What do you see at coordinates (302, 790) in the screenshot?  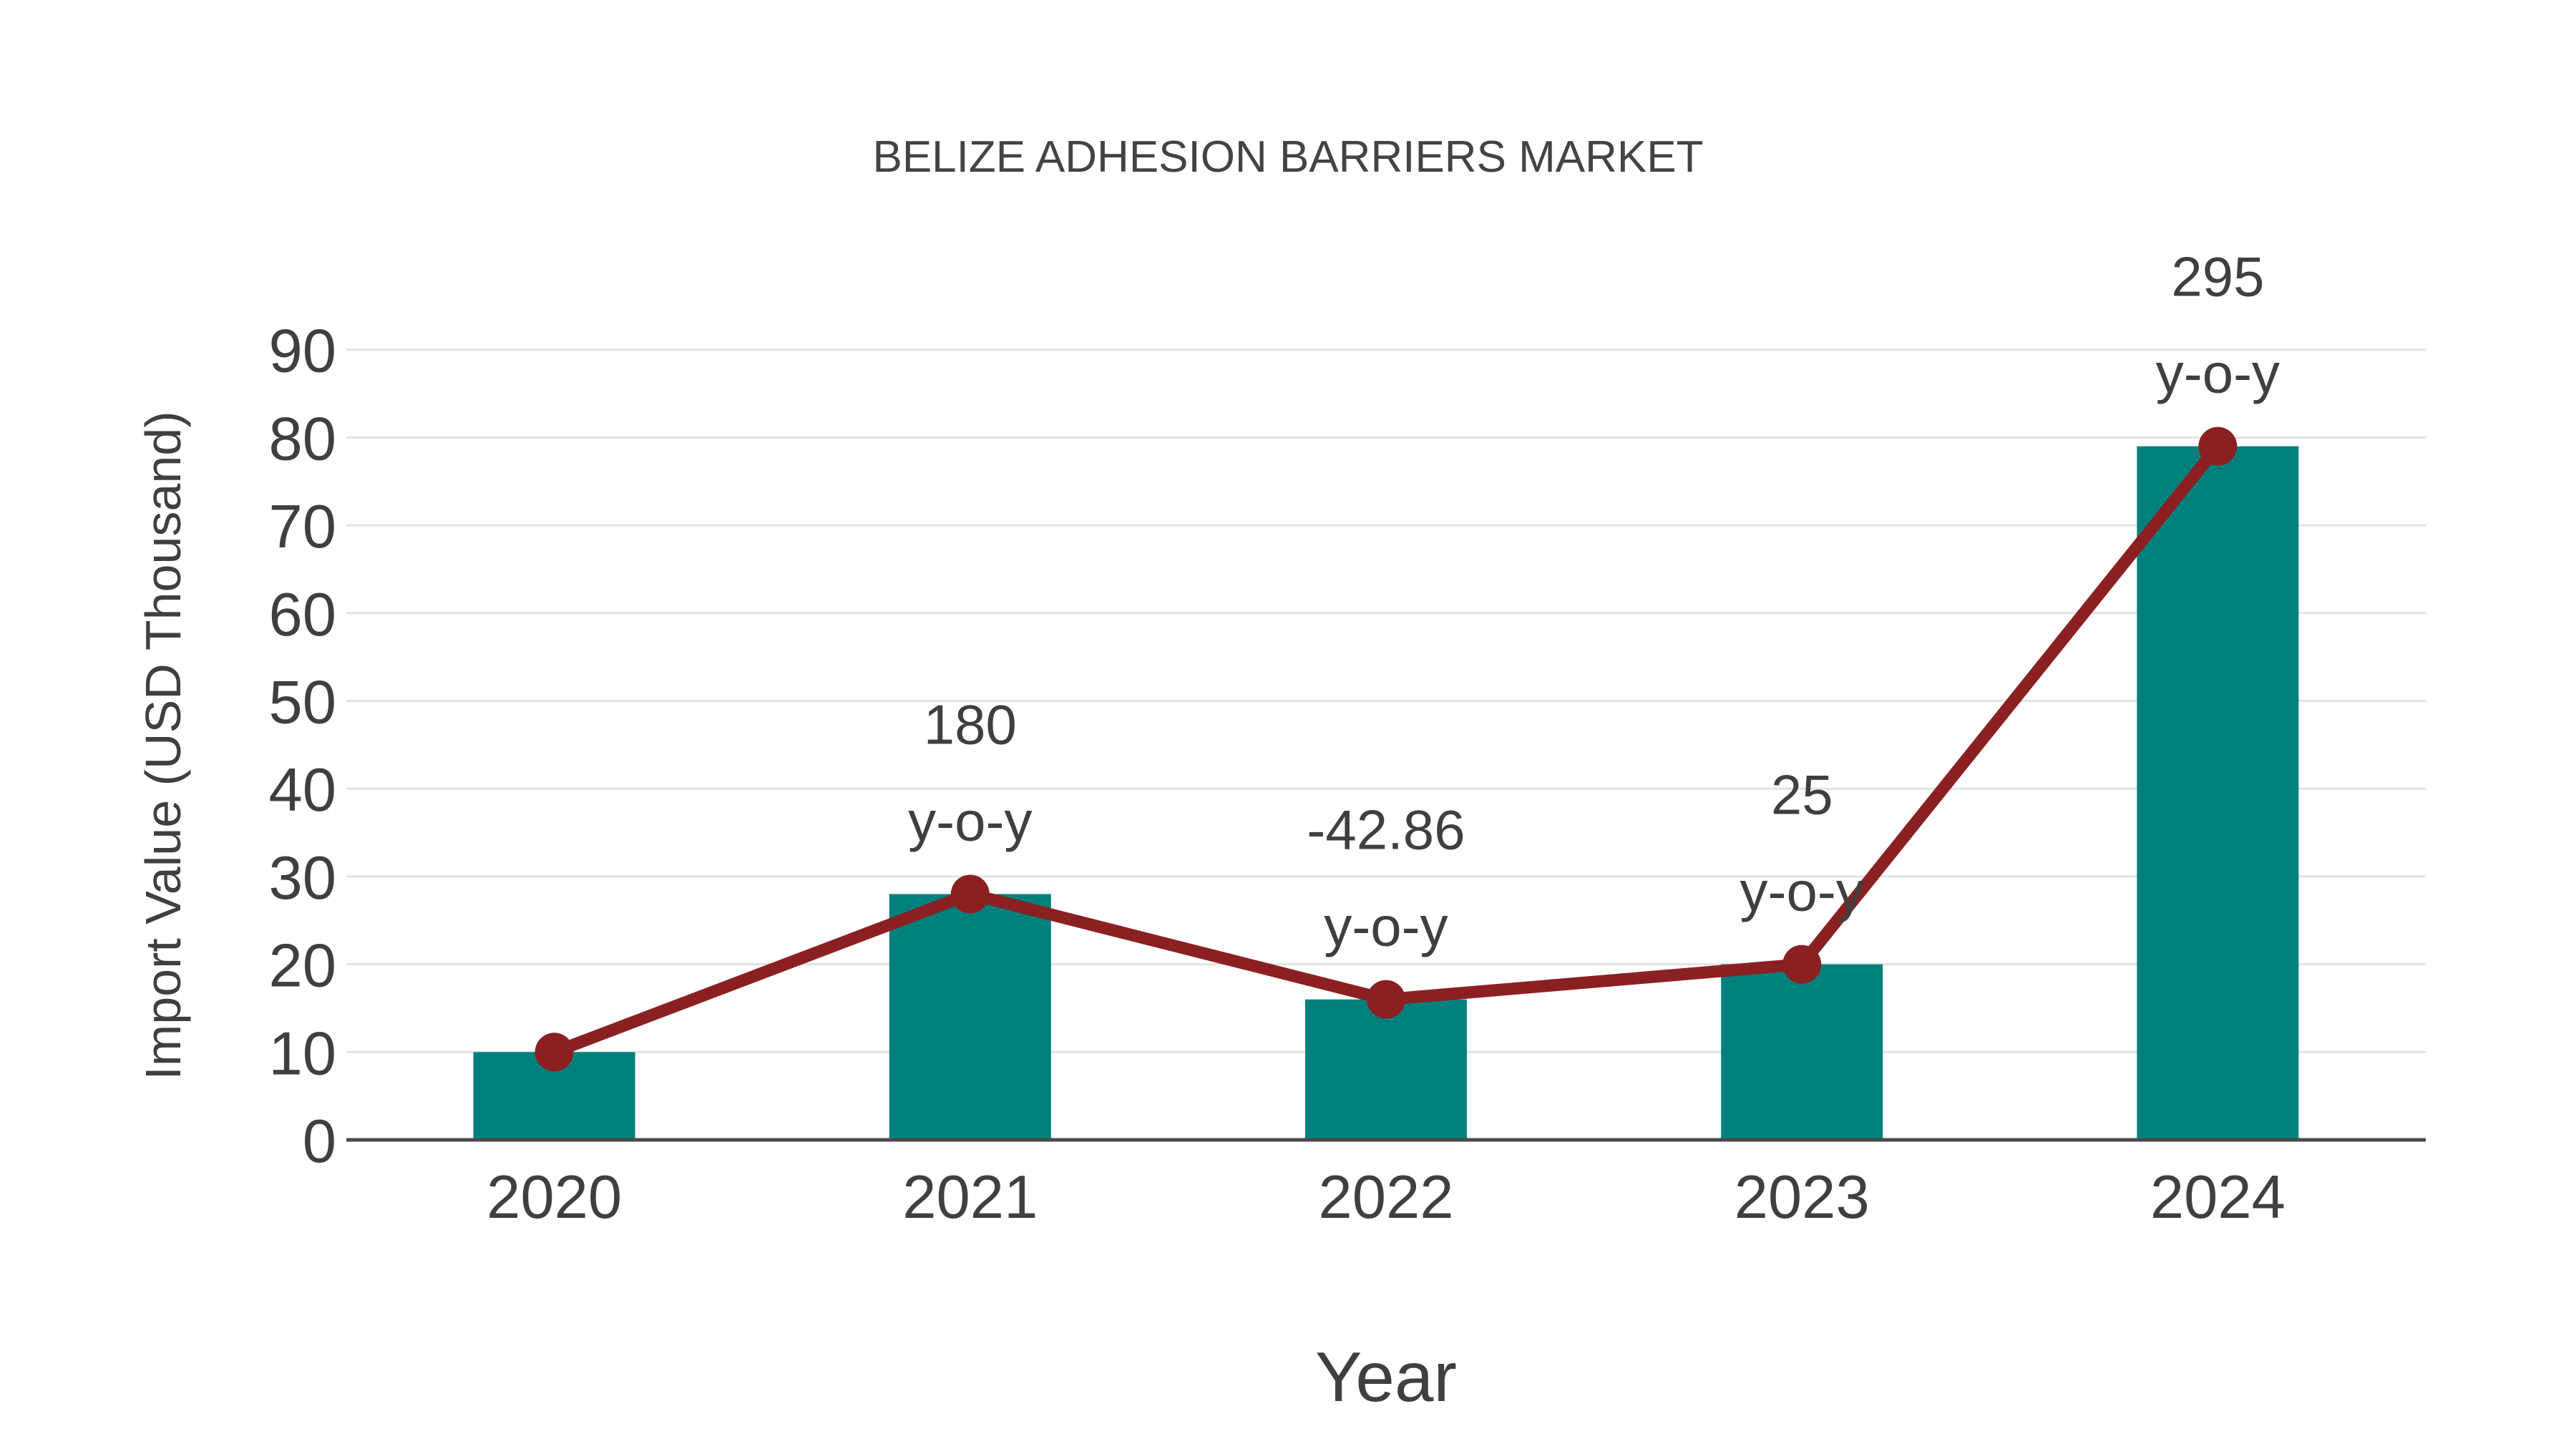 I see `y-tick-label-40: 40` at bounding box center [302, 790].